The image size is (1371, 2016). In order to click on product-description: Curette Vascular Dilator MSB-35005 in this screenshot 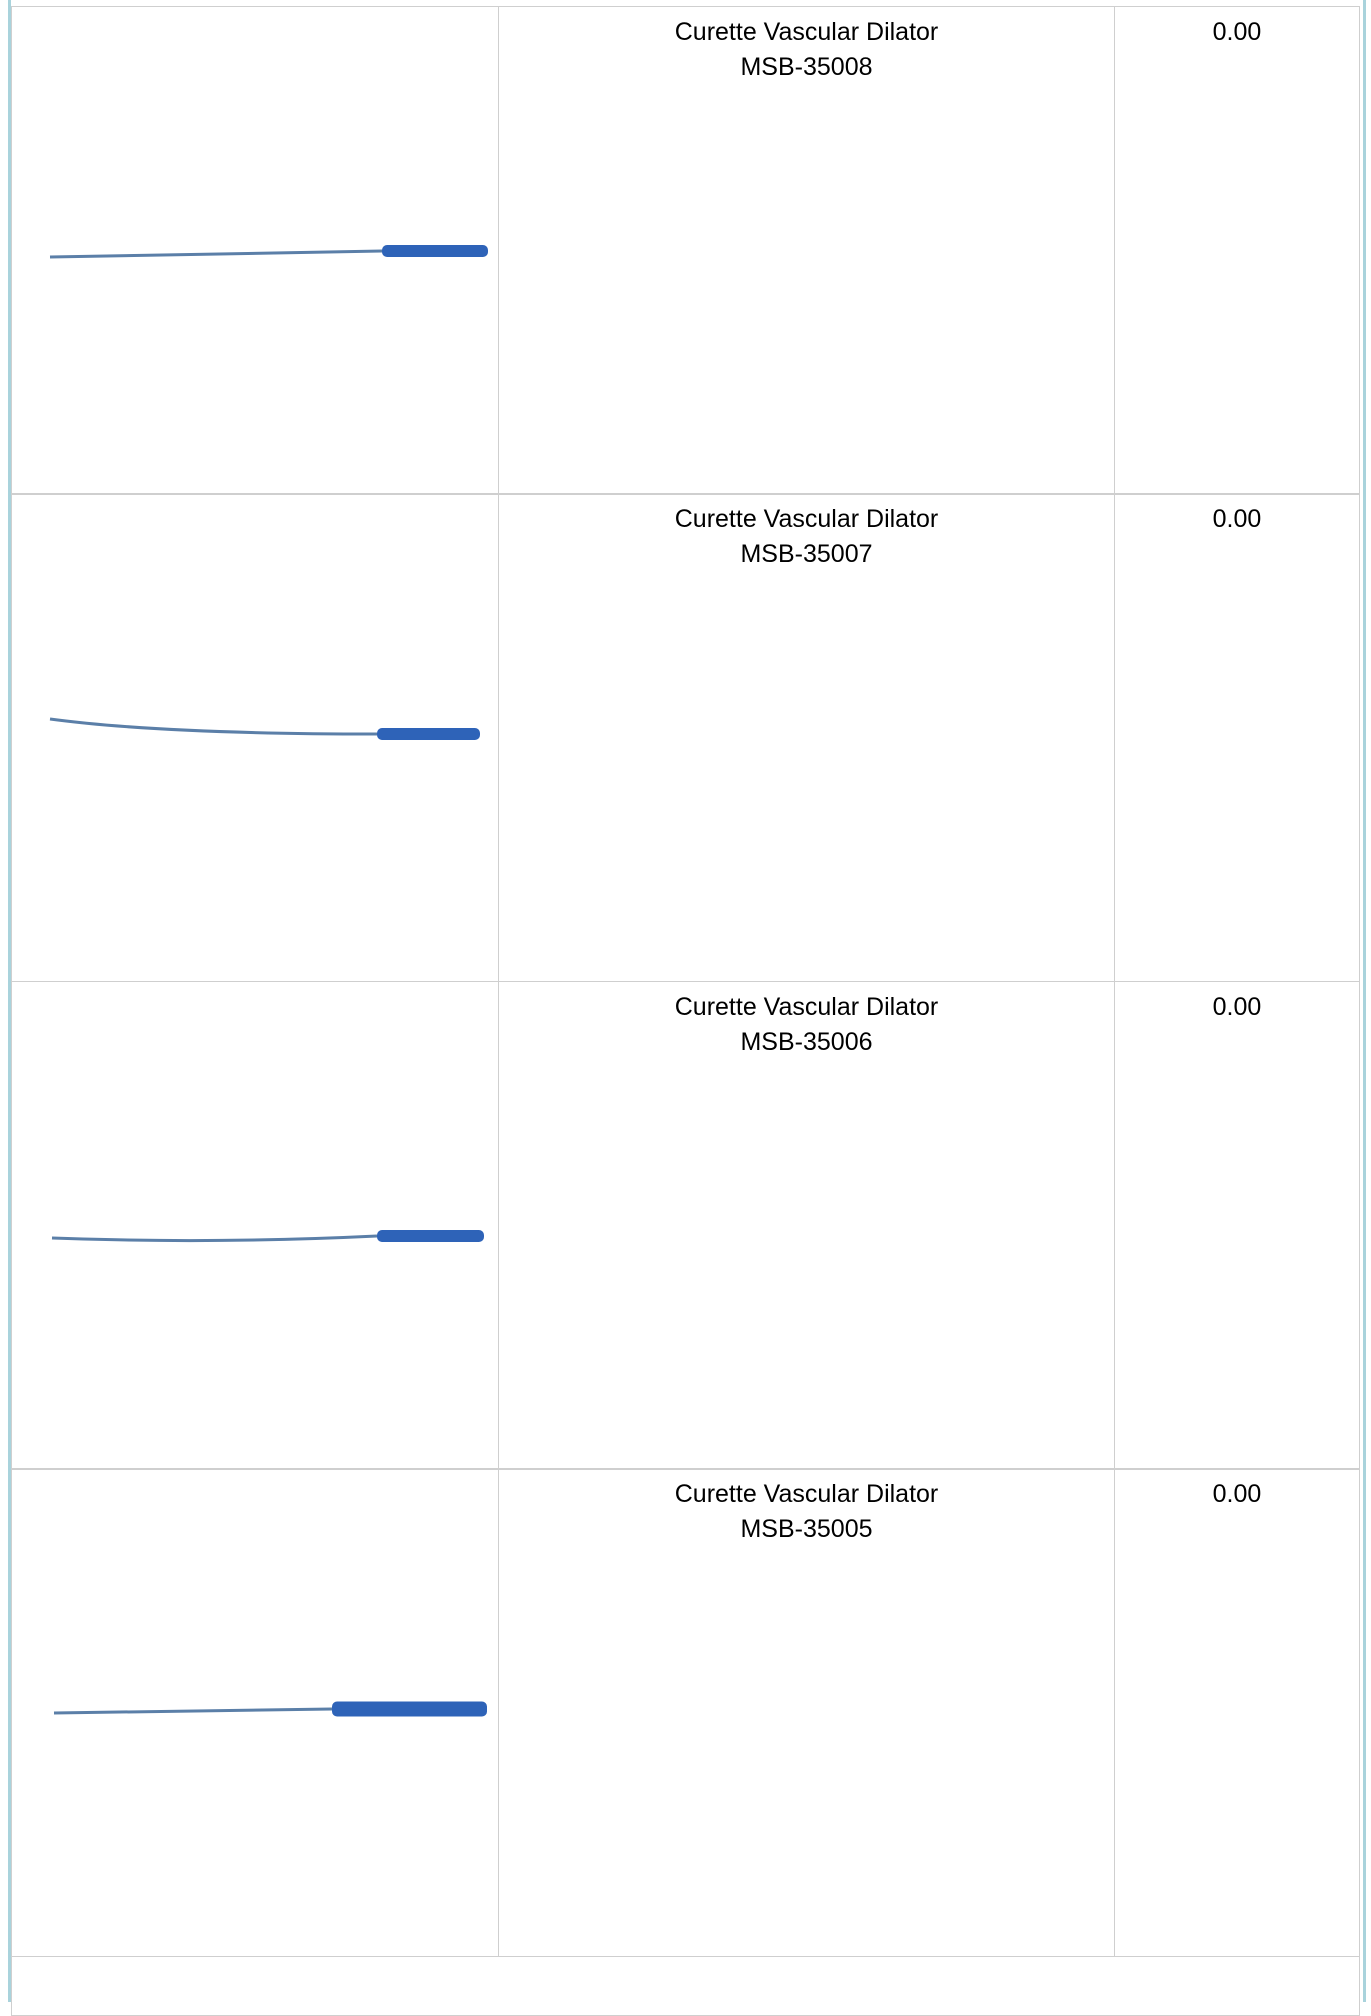, I will do `click(806, 1712)`.